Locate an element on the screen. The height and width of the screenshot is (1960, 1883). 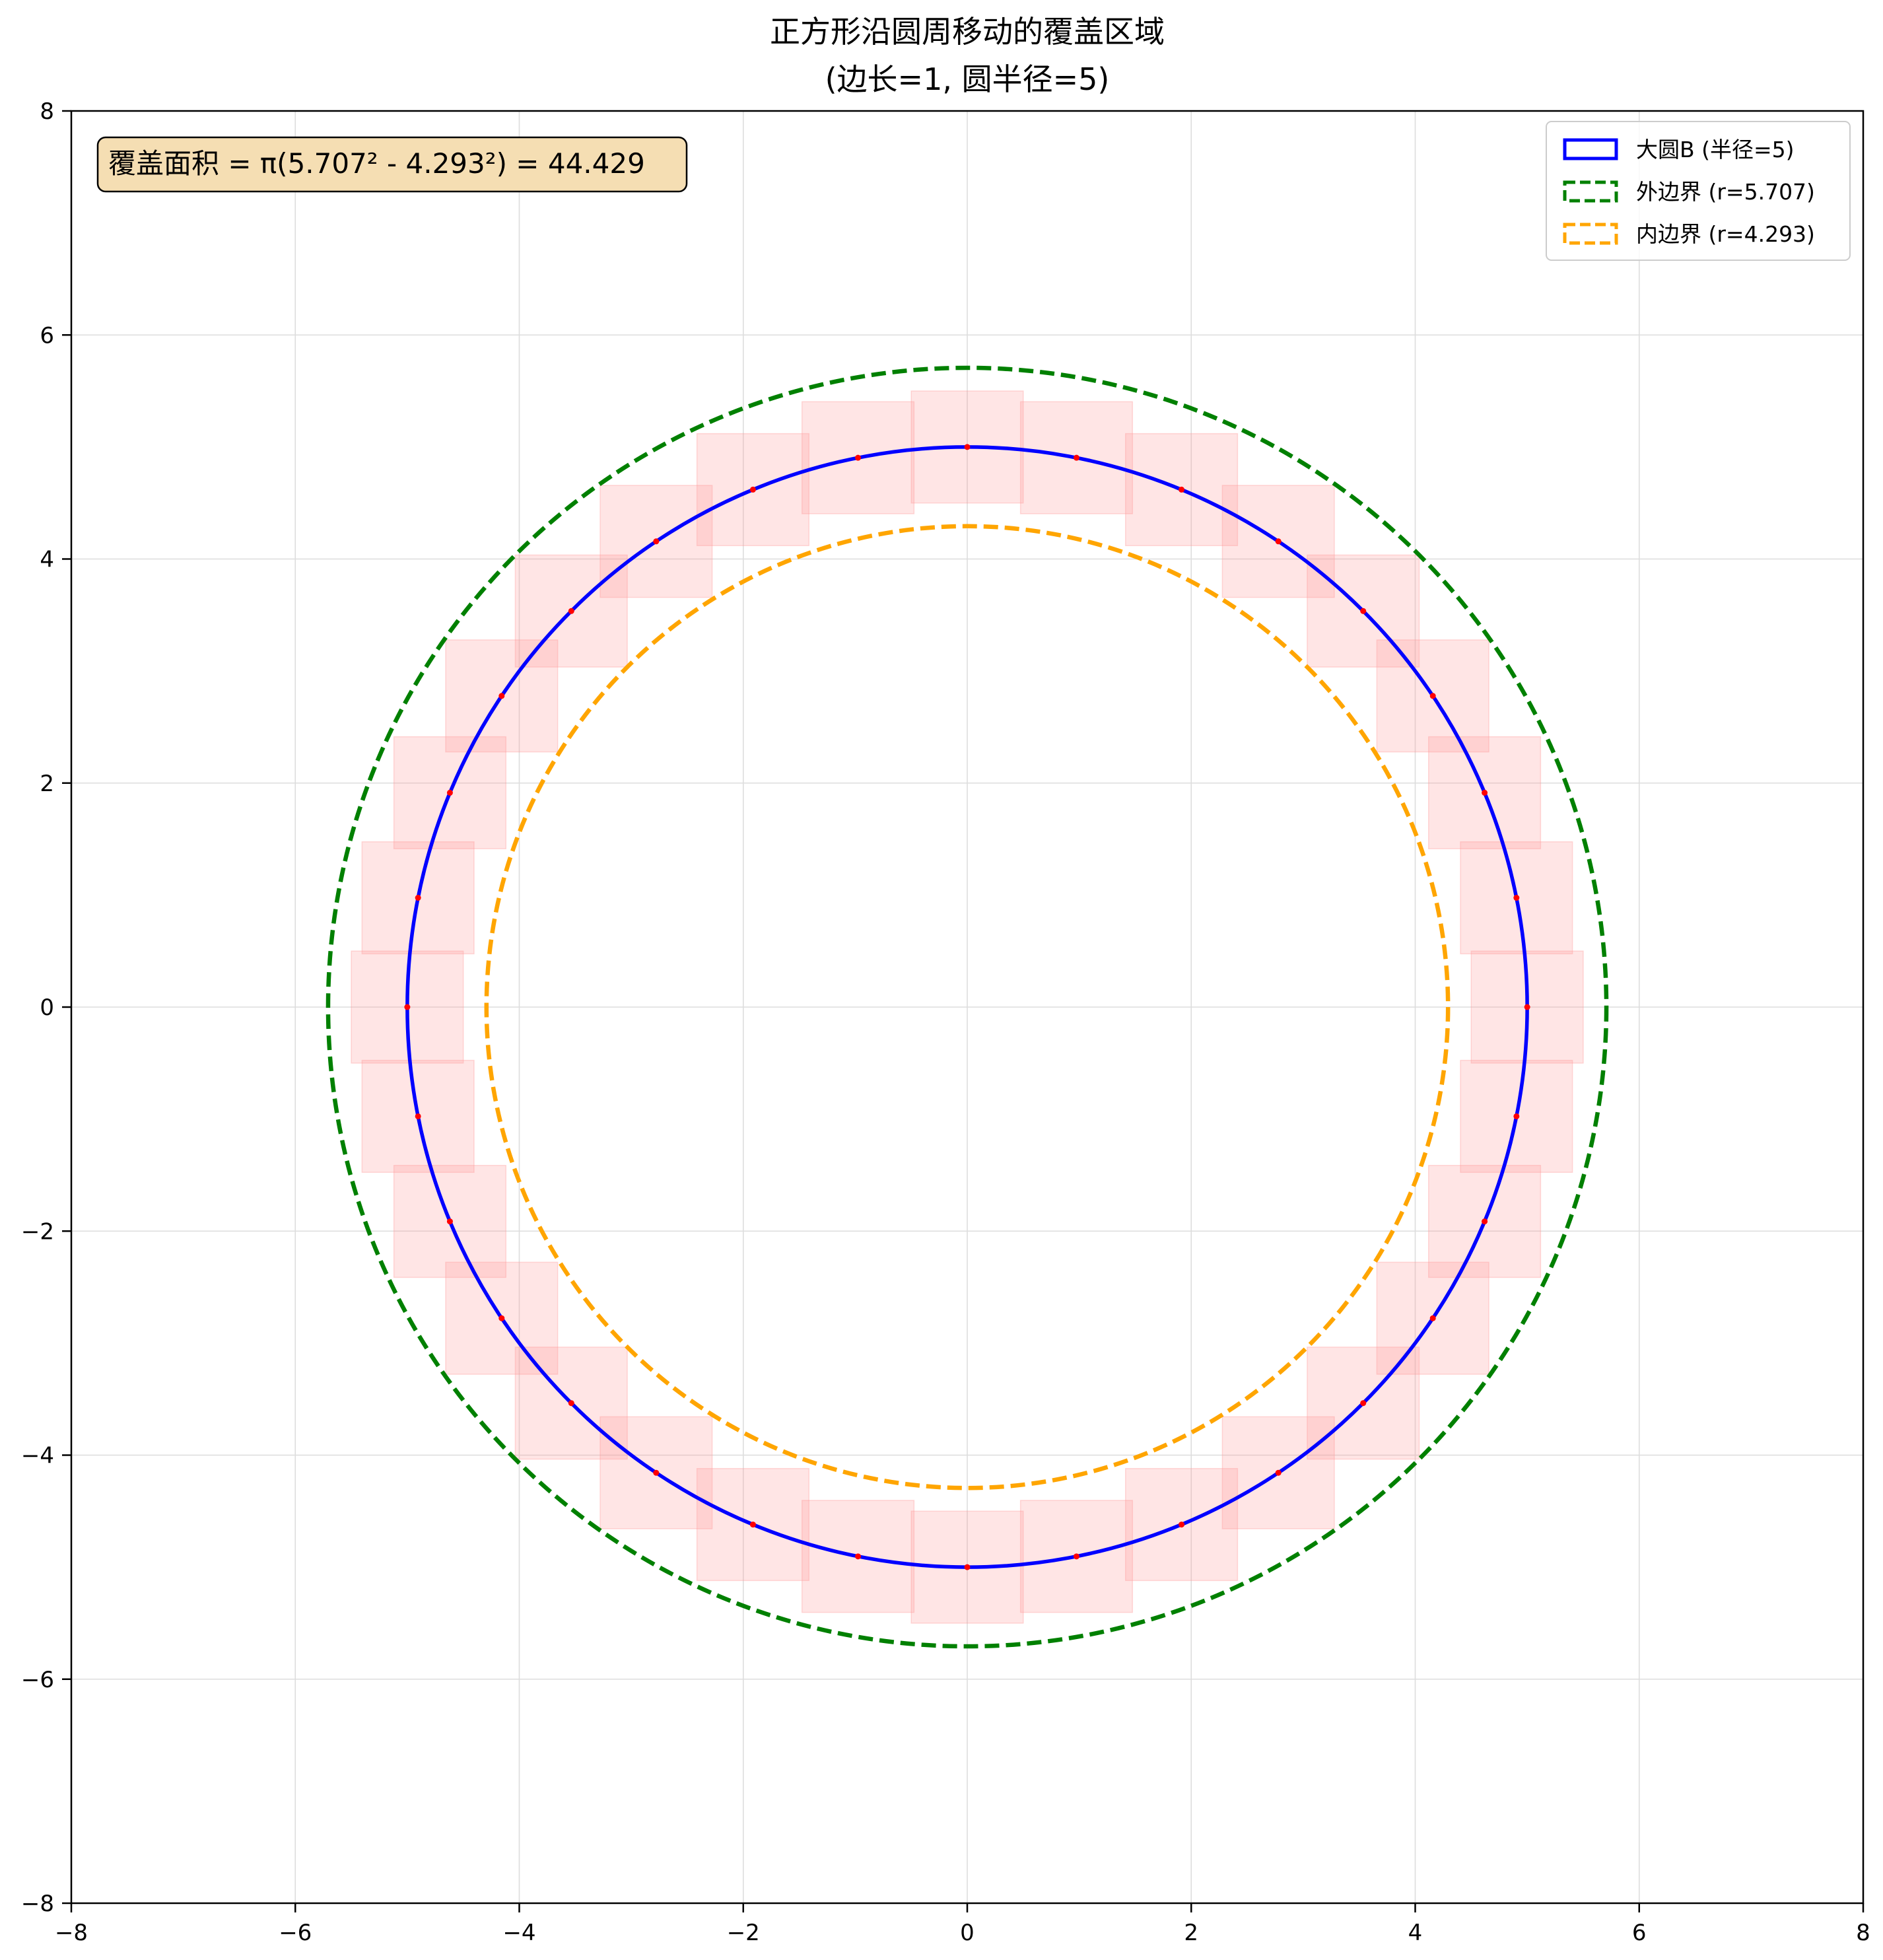
x-tick-label-6: 4 is located at coordinates (1416, 1933).